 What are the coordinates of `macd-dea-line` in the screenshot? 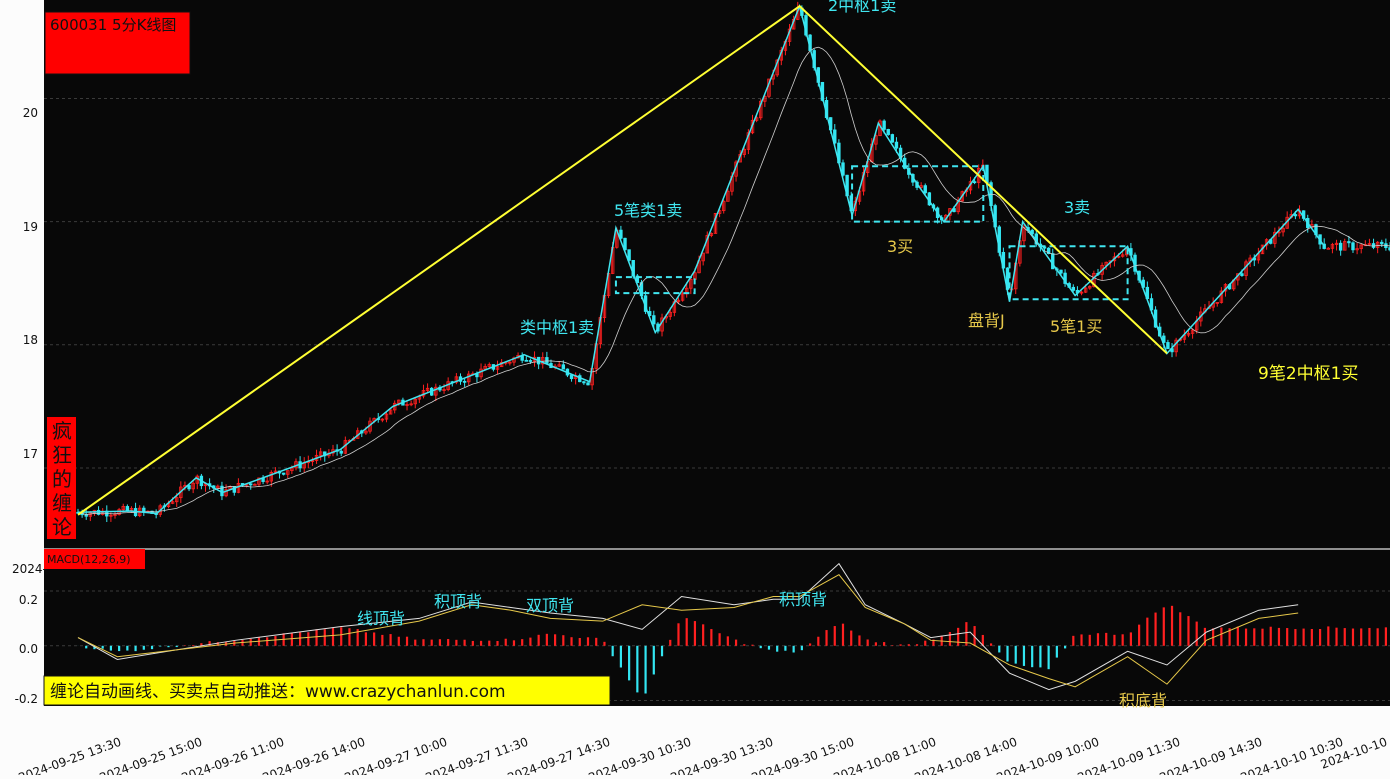 It's located at (688, 630).